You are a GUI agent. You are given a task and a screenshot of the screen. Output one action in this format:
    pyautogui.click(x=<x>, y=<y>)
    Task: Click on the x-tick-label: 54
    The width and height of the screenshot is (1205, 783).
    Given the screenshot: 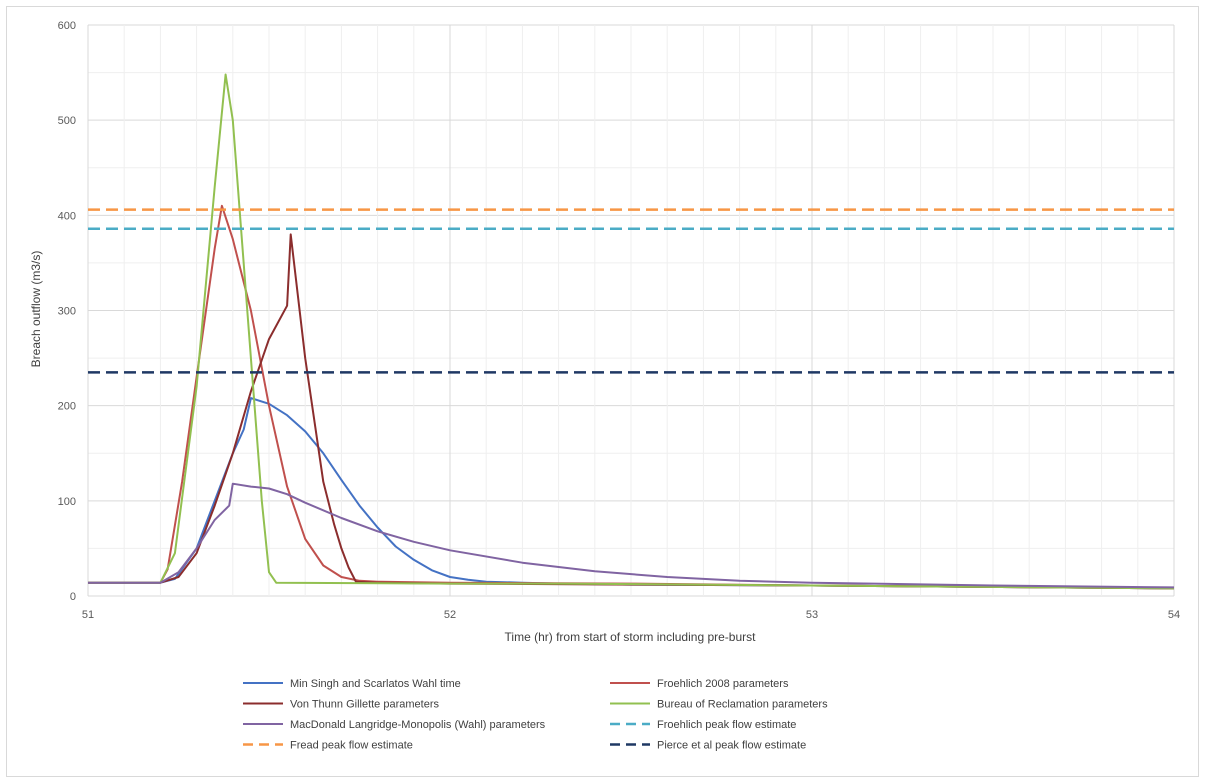 What is the action you would take?
    pyautogui.click(x=1174, y=615)
    